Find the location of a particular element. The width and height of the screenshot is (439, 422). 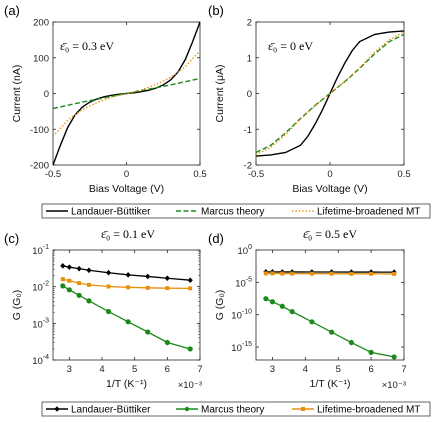

panel-letter: (c) is located at coordinates (11, 238).